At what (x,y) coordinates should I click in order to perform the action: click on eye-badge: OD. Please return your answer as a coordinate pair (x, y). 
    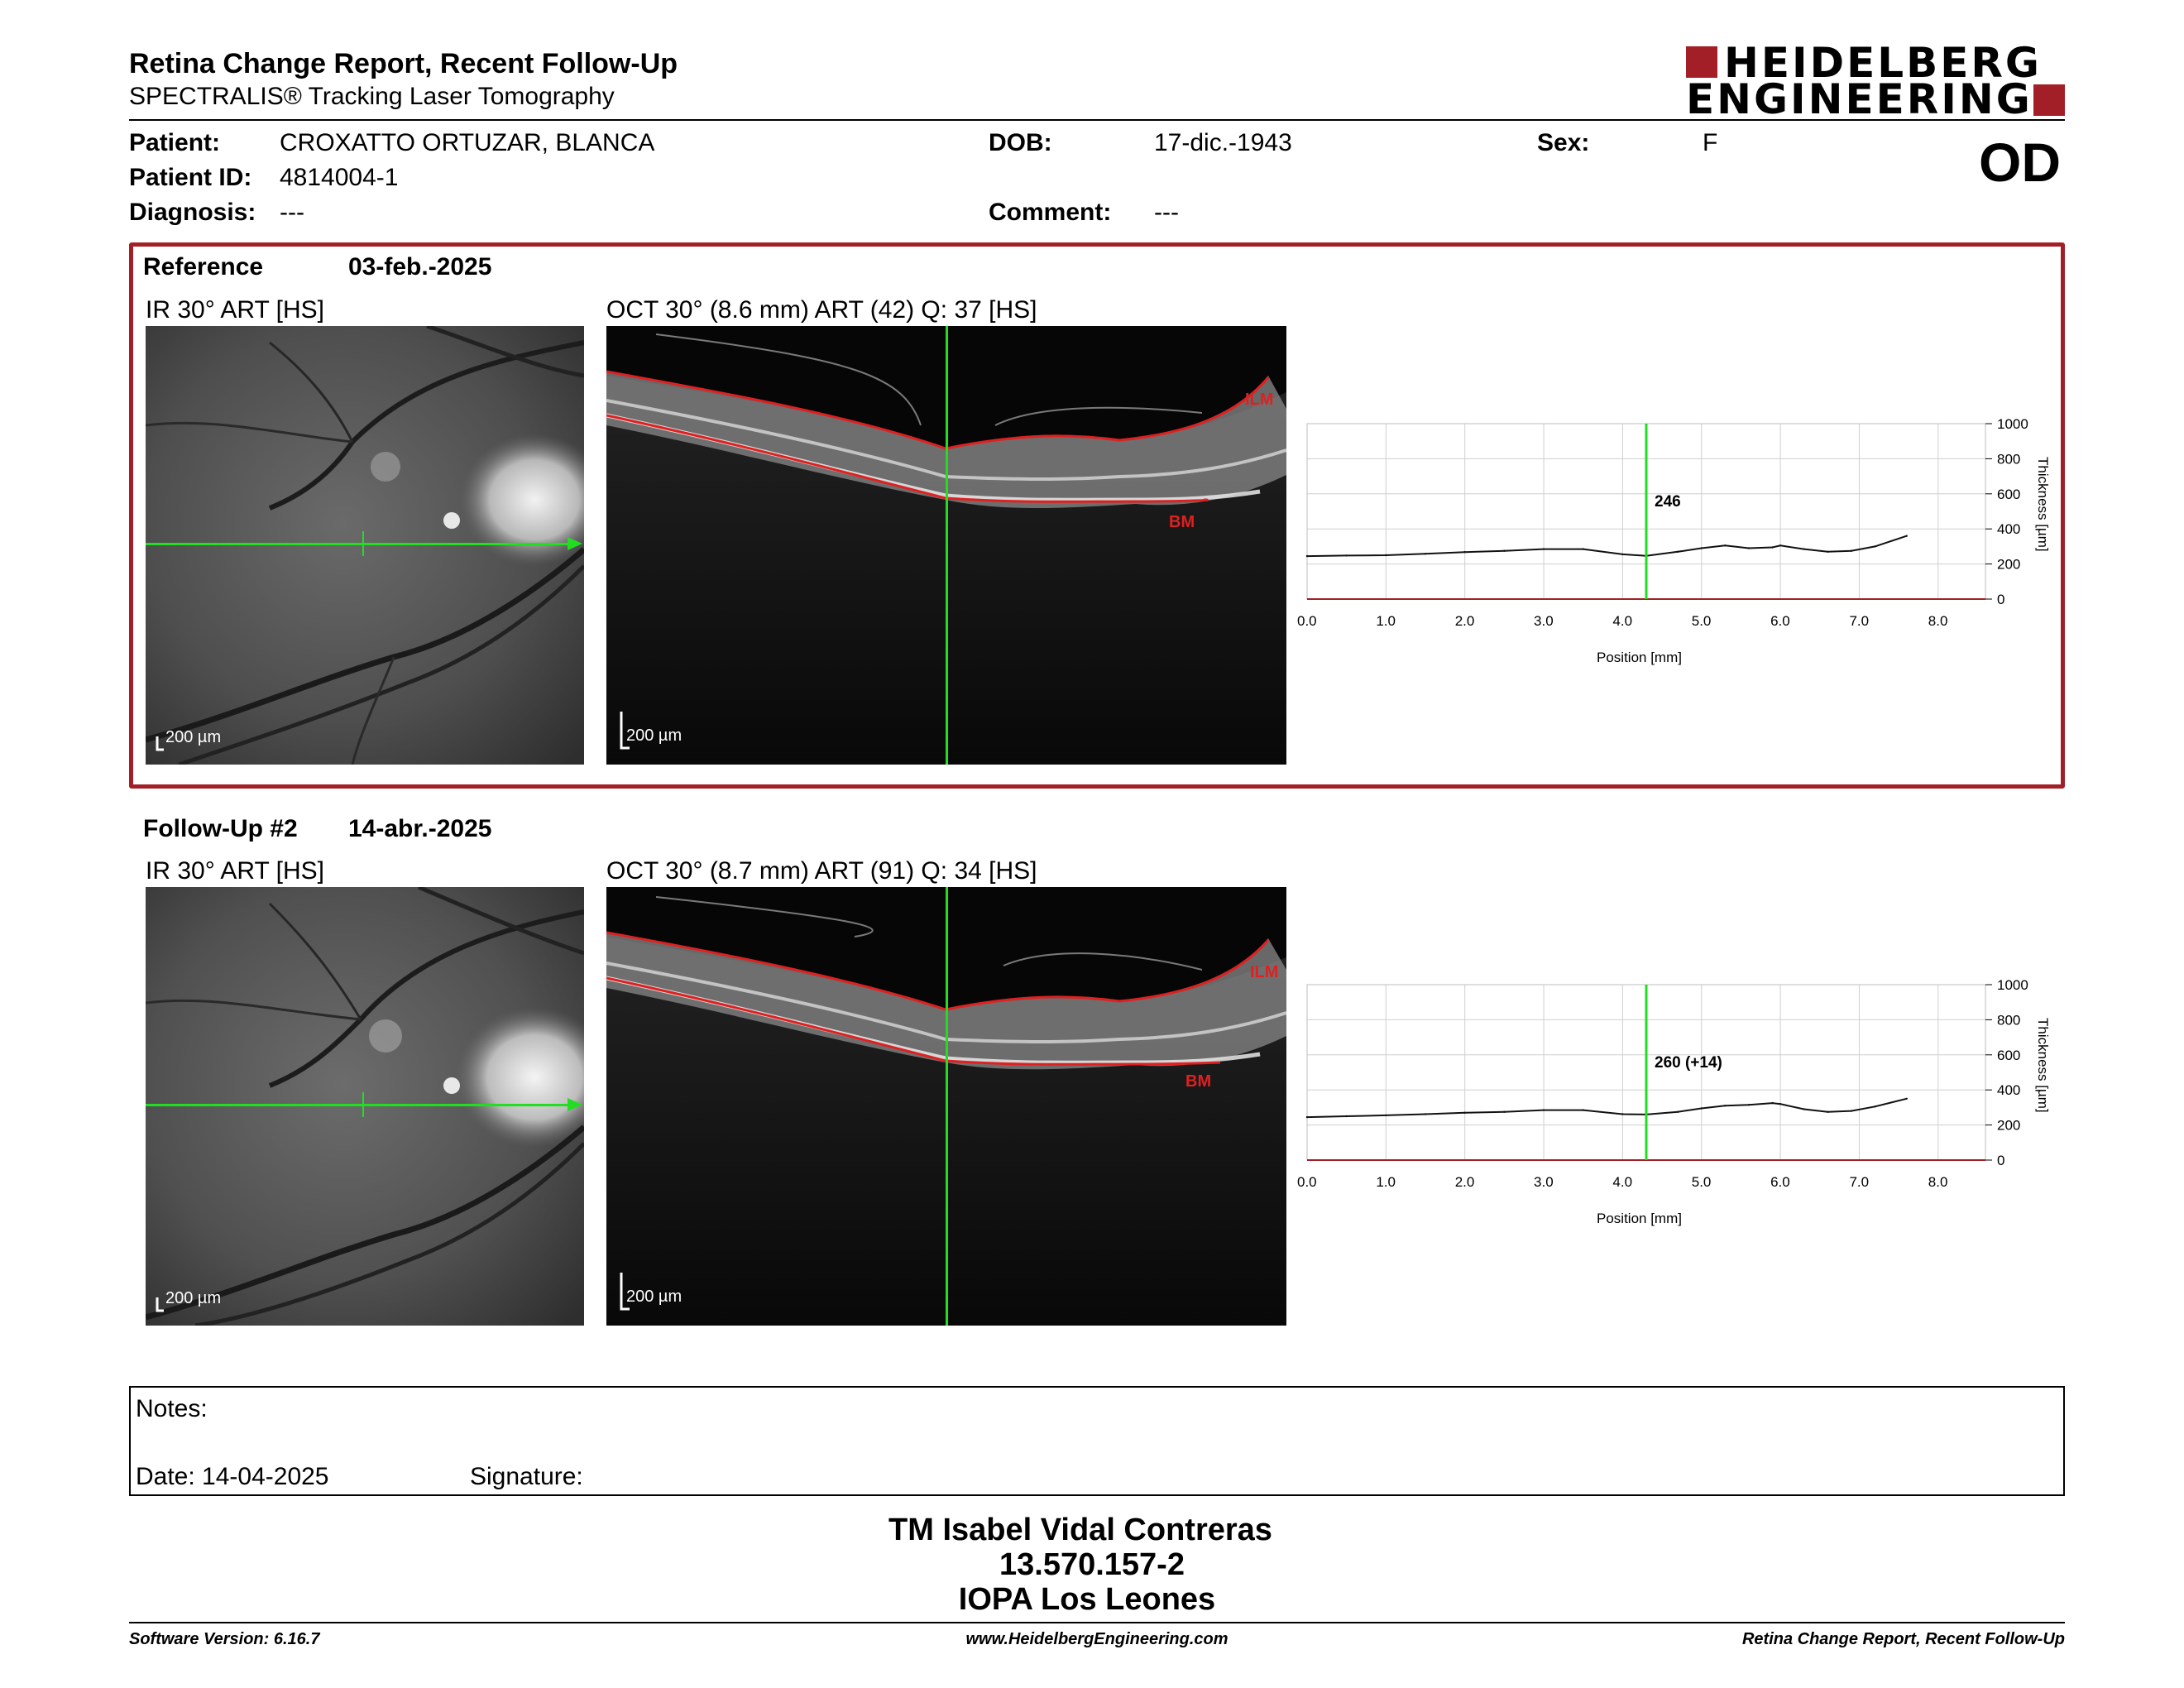
    Looking at the image, I should click on (2020, 162).